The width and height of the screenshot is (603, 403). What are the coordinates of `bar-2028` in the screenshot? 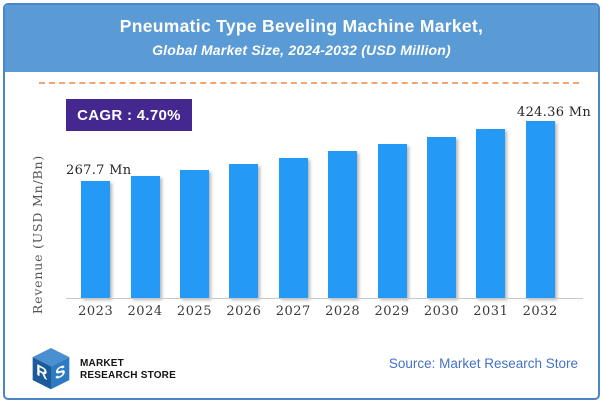 It's located at (343, 224).